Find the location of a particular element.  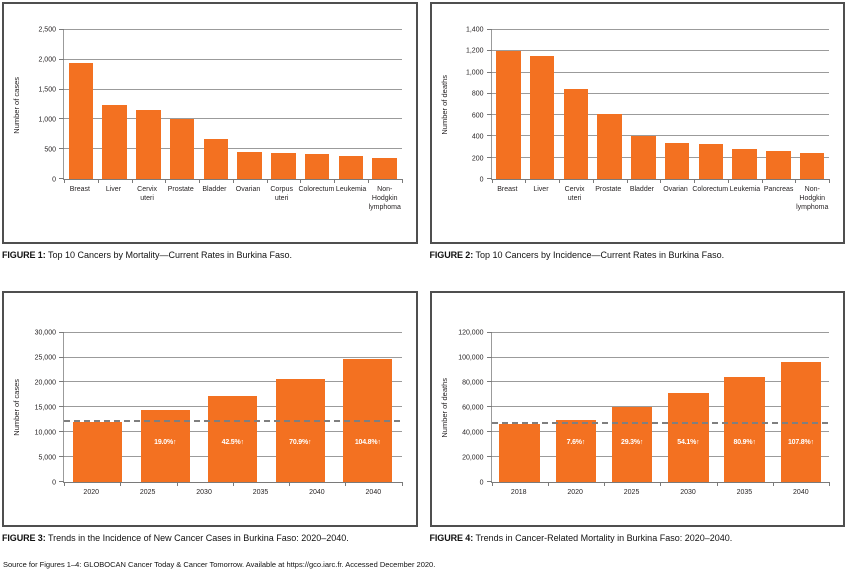

y-axis-ticks: 0 20,000 40,000 60,000 80,000 100,000 120,000 is located at coordinates (471, 408).